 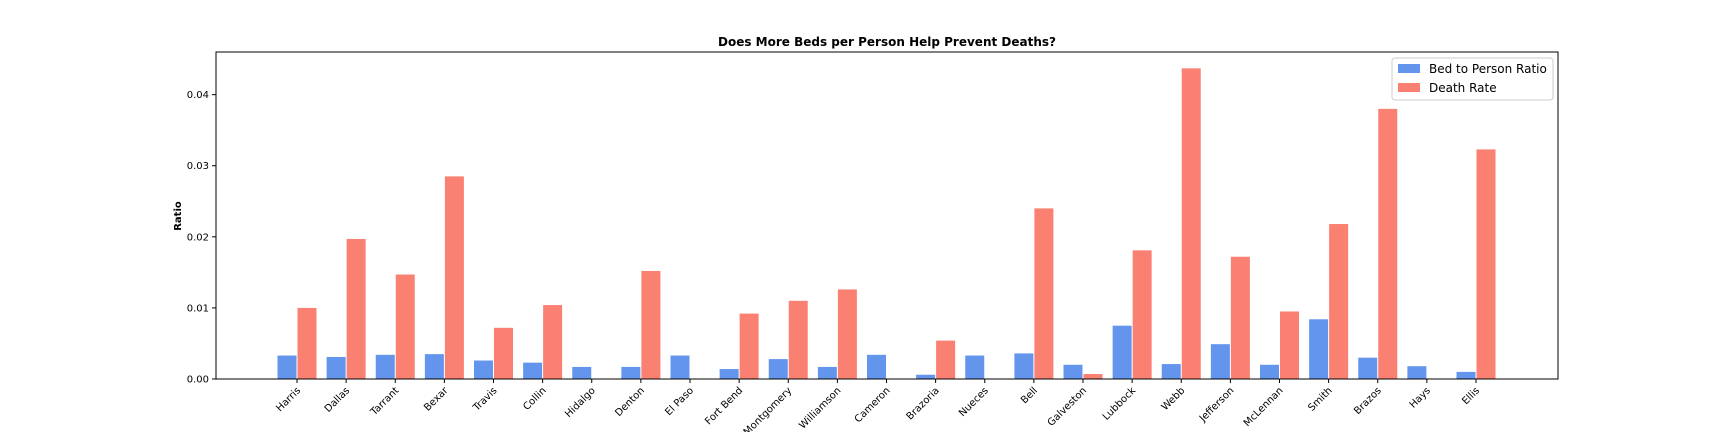 I want to click on bar-bed-to-person-ratio-brazoria, so click(x=926, y=376).